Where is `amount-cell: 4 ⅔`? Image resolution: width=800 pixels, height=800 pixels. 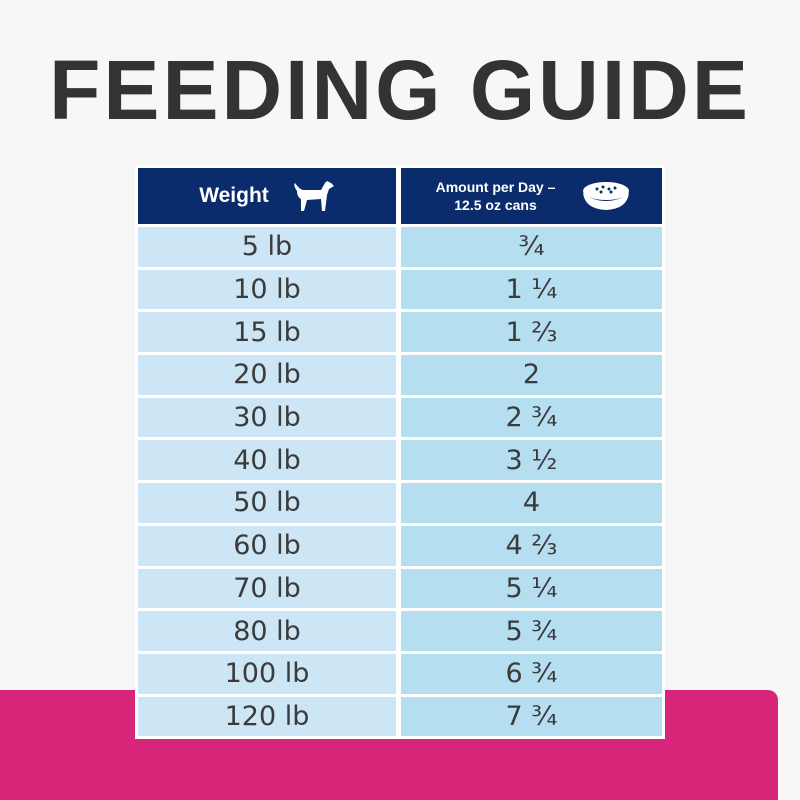
amount-cell: 4 ⅔ is located at coordinates (531, 545).